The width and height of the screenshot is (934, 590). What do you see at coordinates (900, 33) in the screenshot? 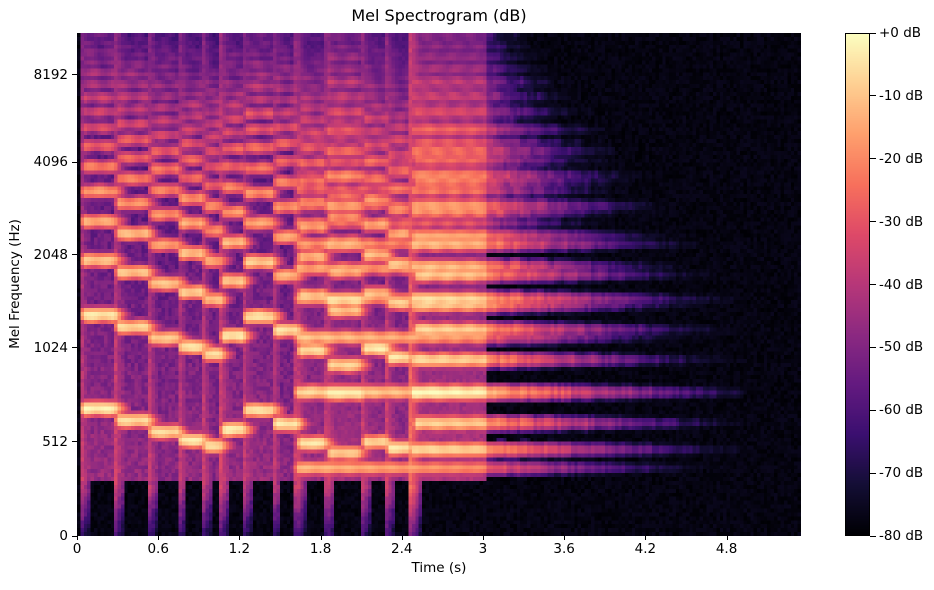
I see `colorbar-tick-label: +0 dB` at bounding box center [900, 33].